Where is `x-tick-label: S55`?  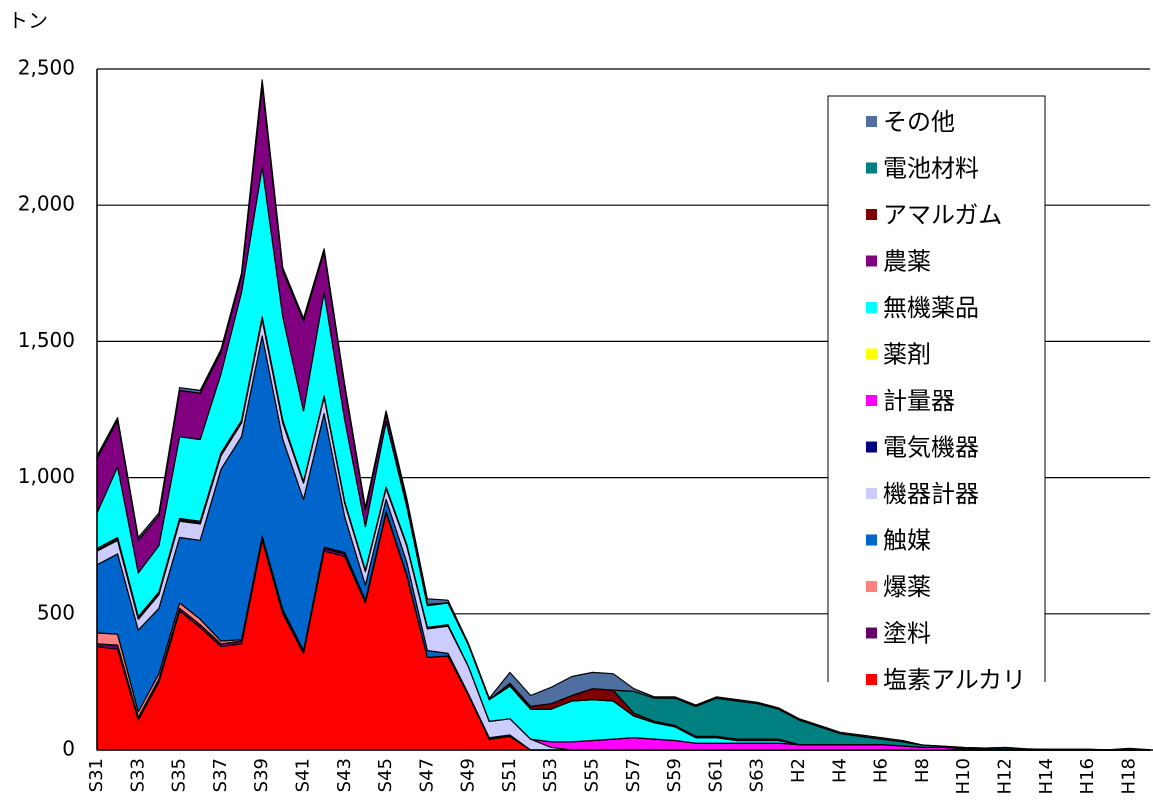 x-tick-label: S55 is located at coordinates (592, 775).